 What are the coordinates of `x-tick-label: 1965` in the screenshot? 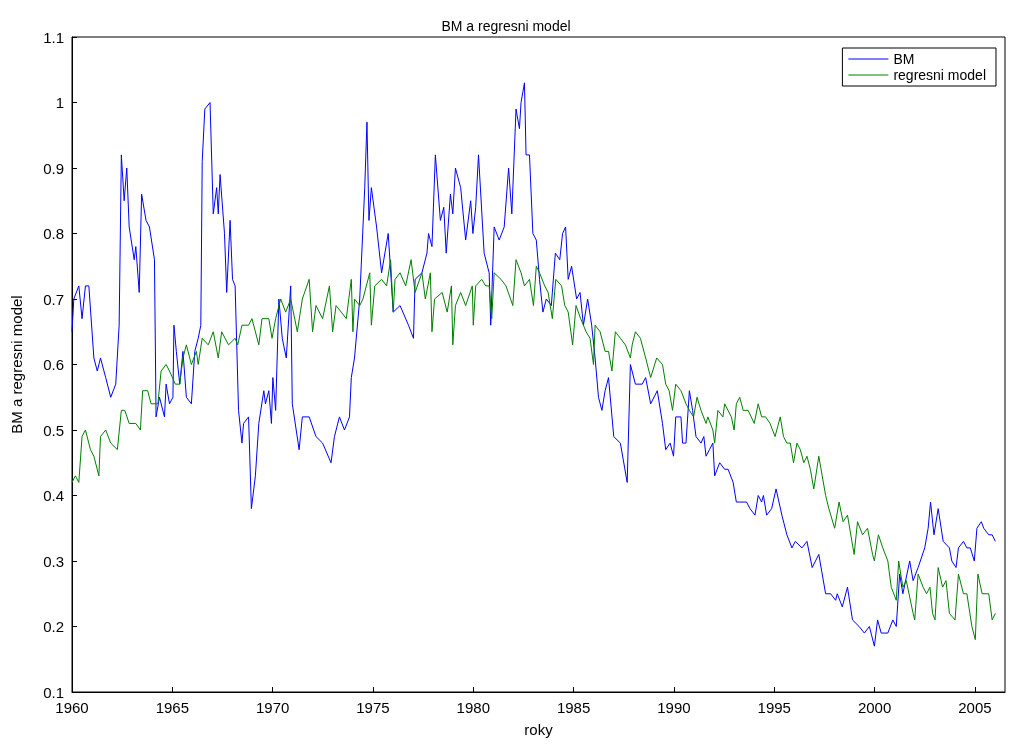 It's located at (172, 707).